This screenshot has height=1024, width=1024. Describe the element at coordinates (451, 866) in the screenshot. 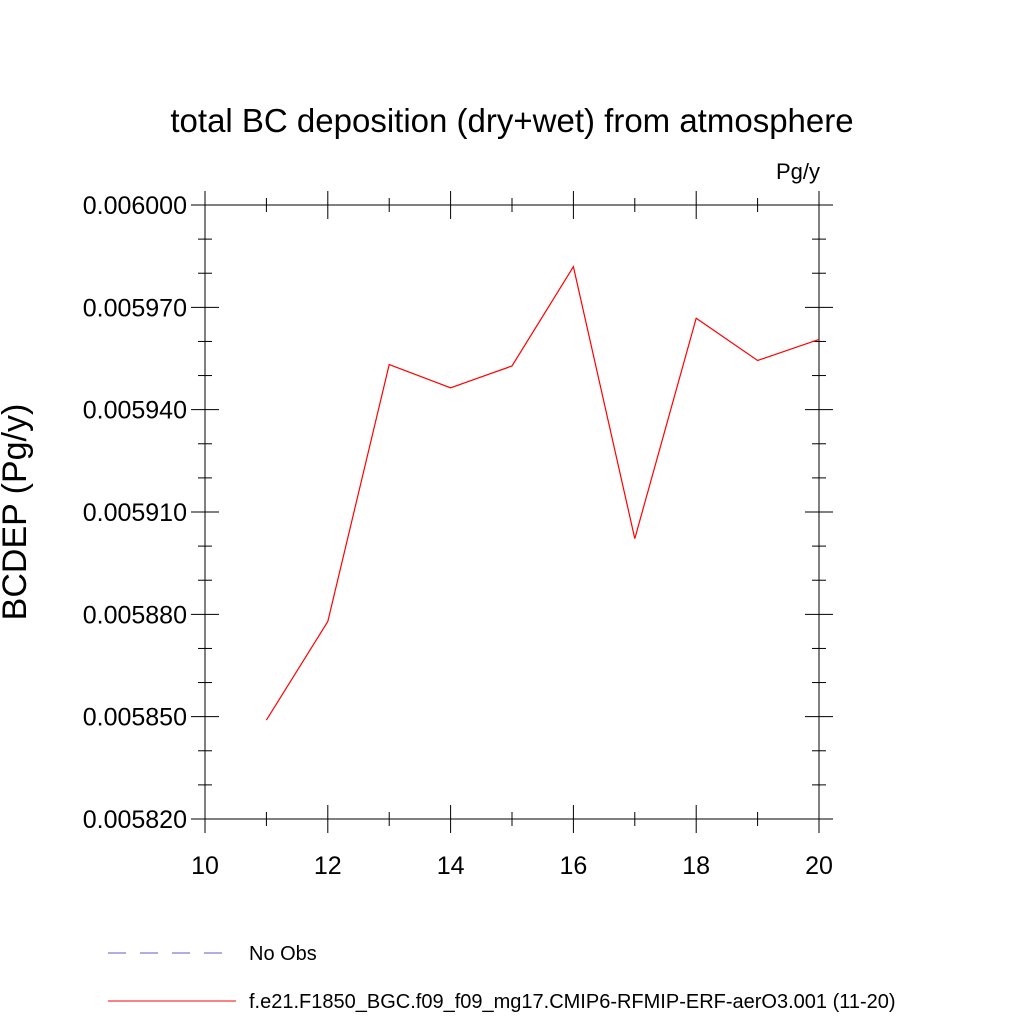

I see `x-tick-label: 14` at that location.